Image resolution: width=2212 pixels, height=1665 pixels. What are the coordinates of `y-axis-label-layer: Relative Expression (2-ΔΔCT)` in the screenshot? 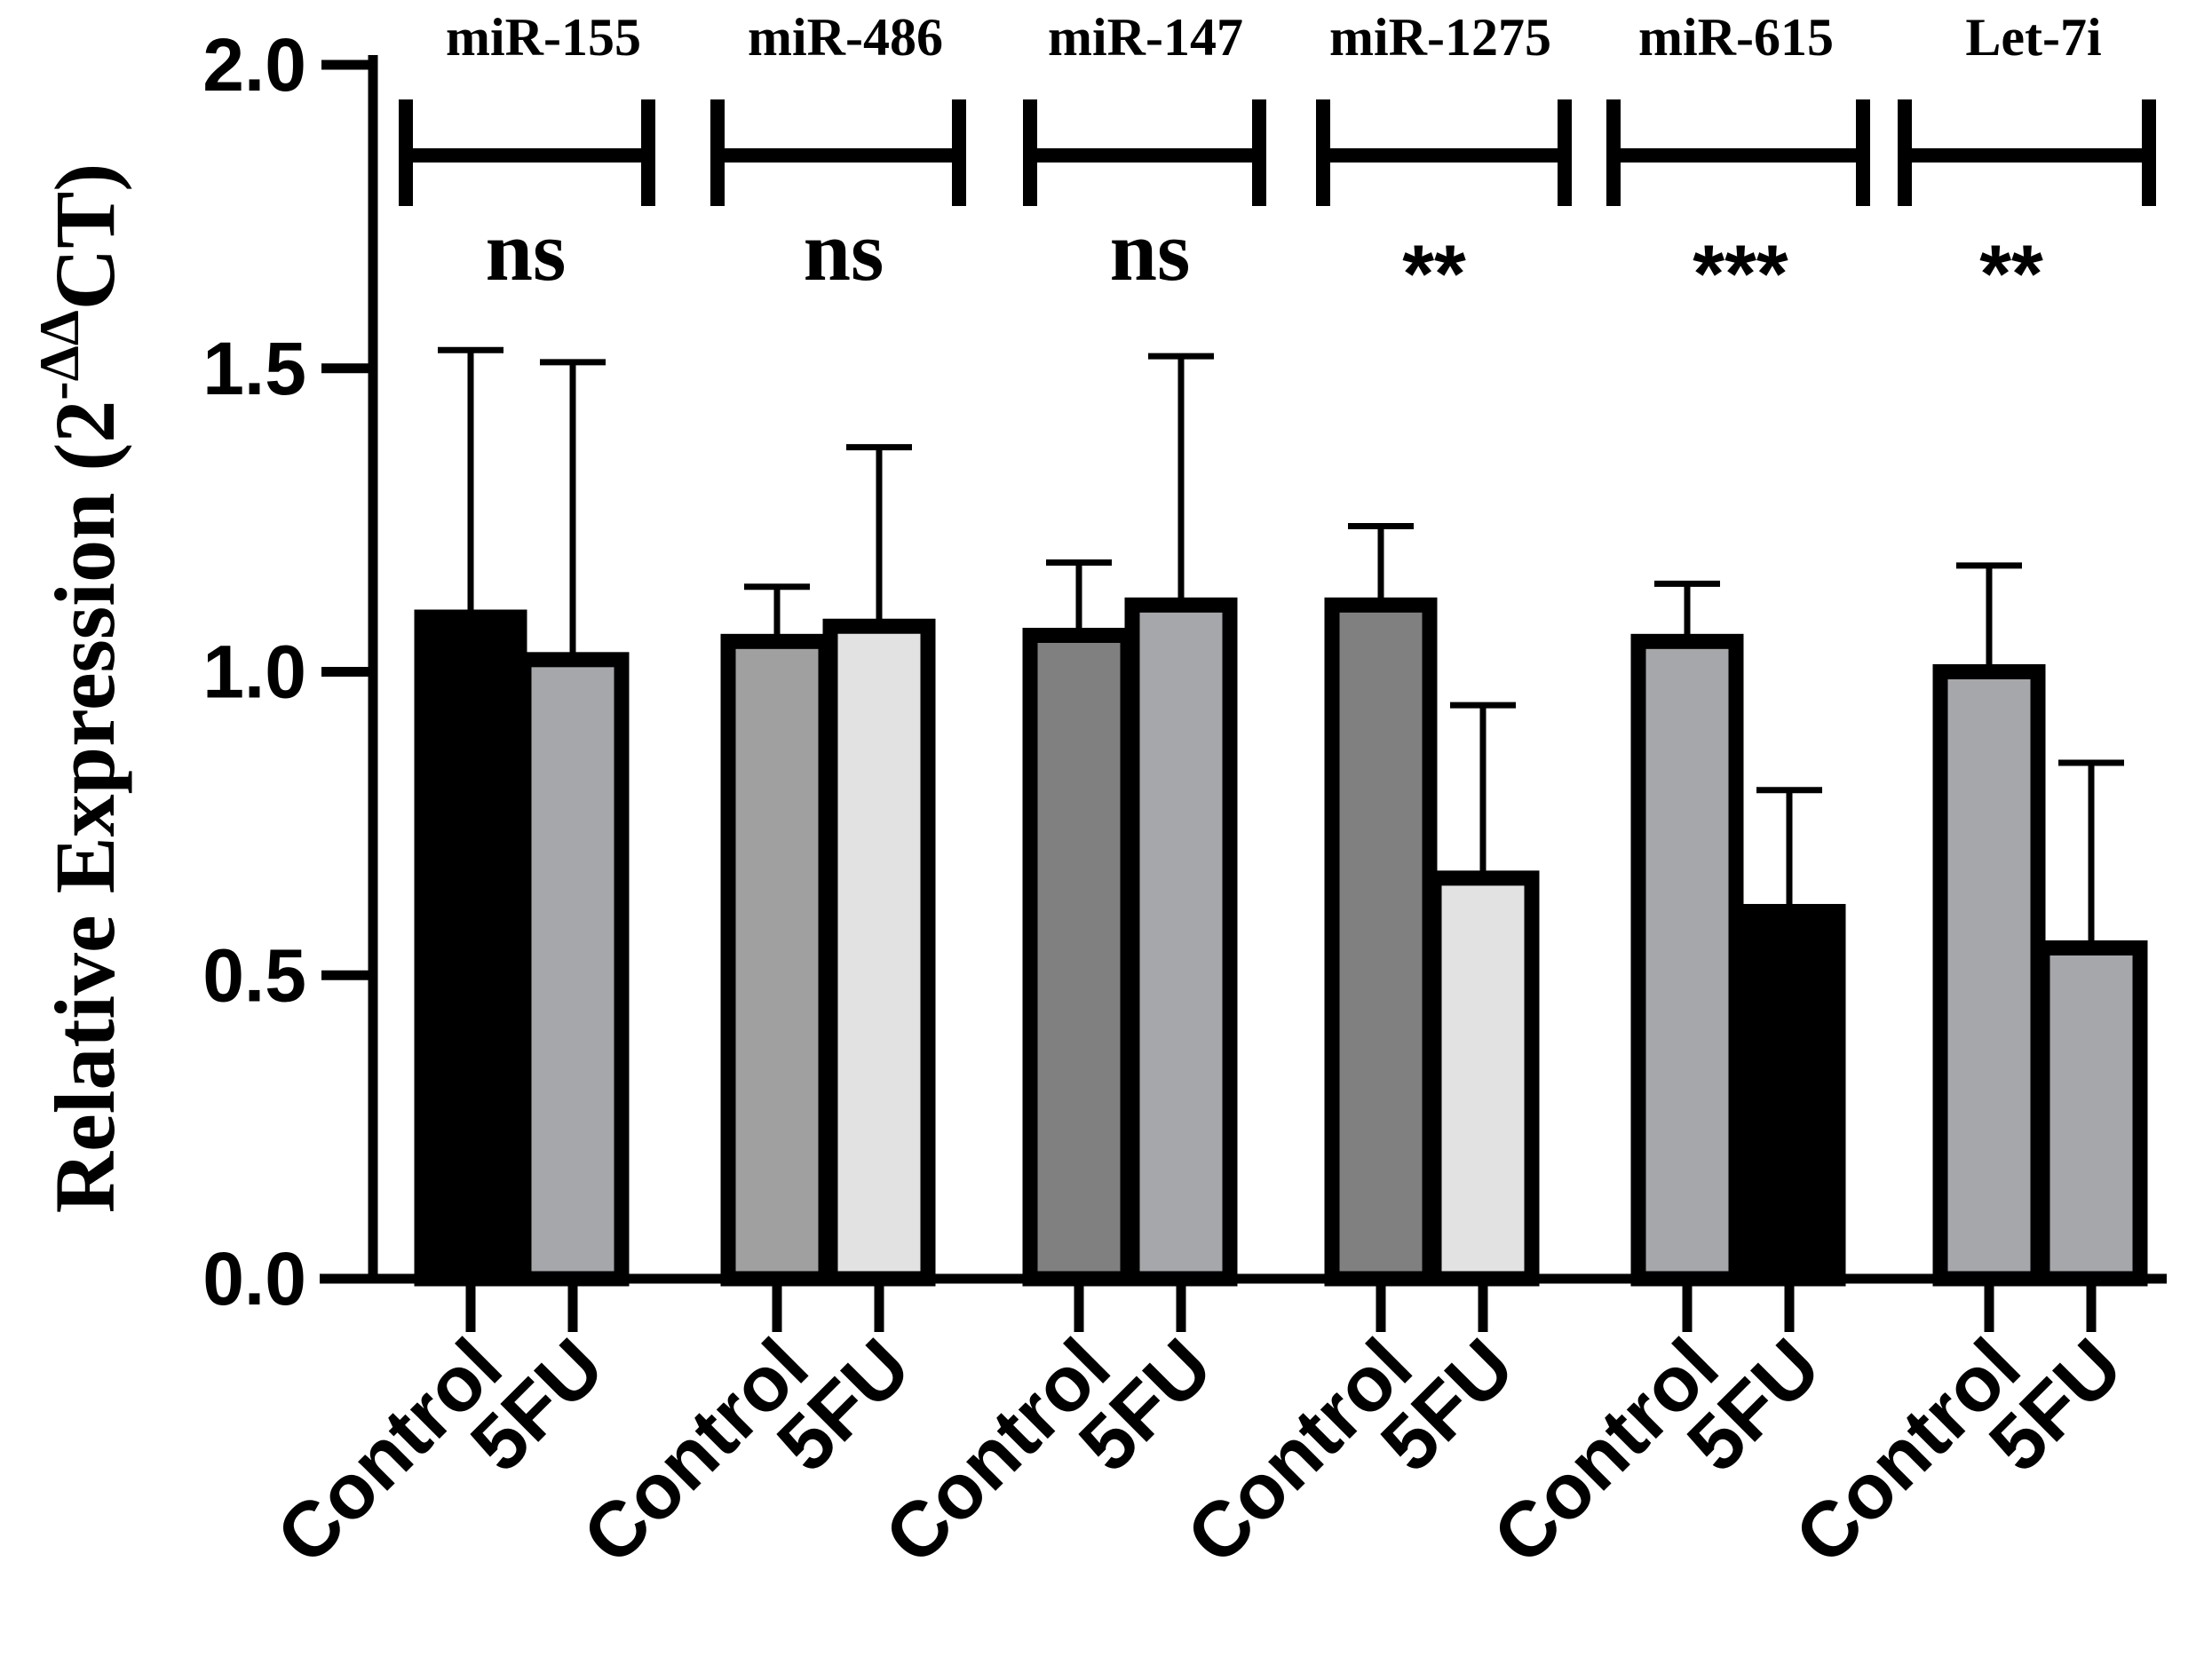 It's located at (80, 688).